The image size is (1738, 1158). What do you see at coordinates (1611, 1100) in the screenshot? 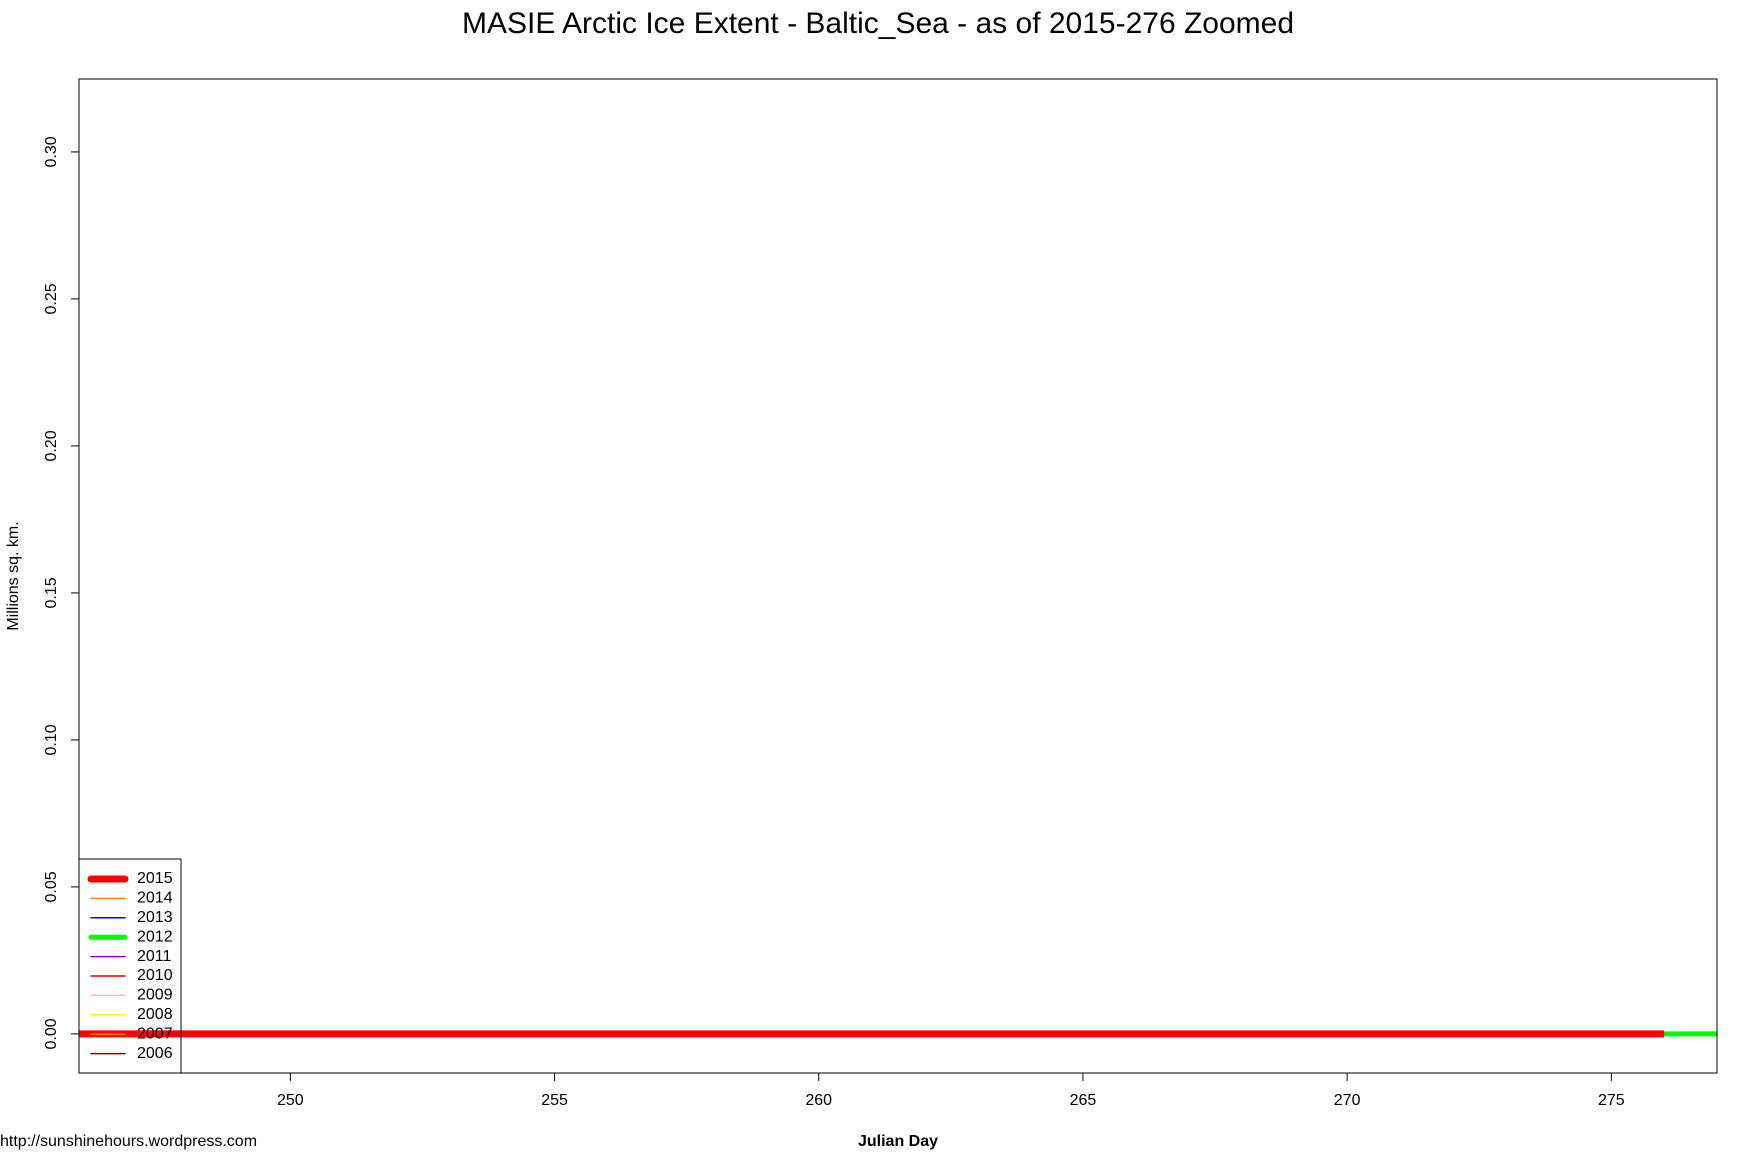
I see `x-tick-label: 275` at bounding box center [1611, 1100].